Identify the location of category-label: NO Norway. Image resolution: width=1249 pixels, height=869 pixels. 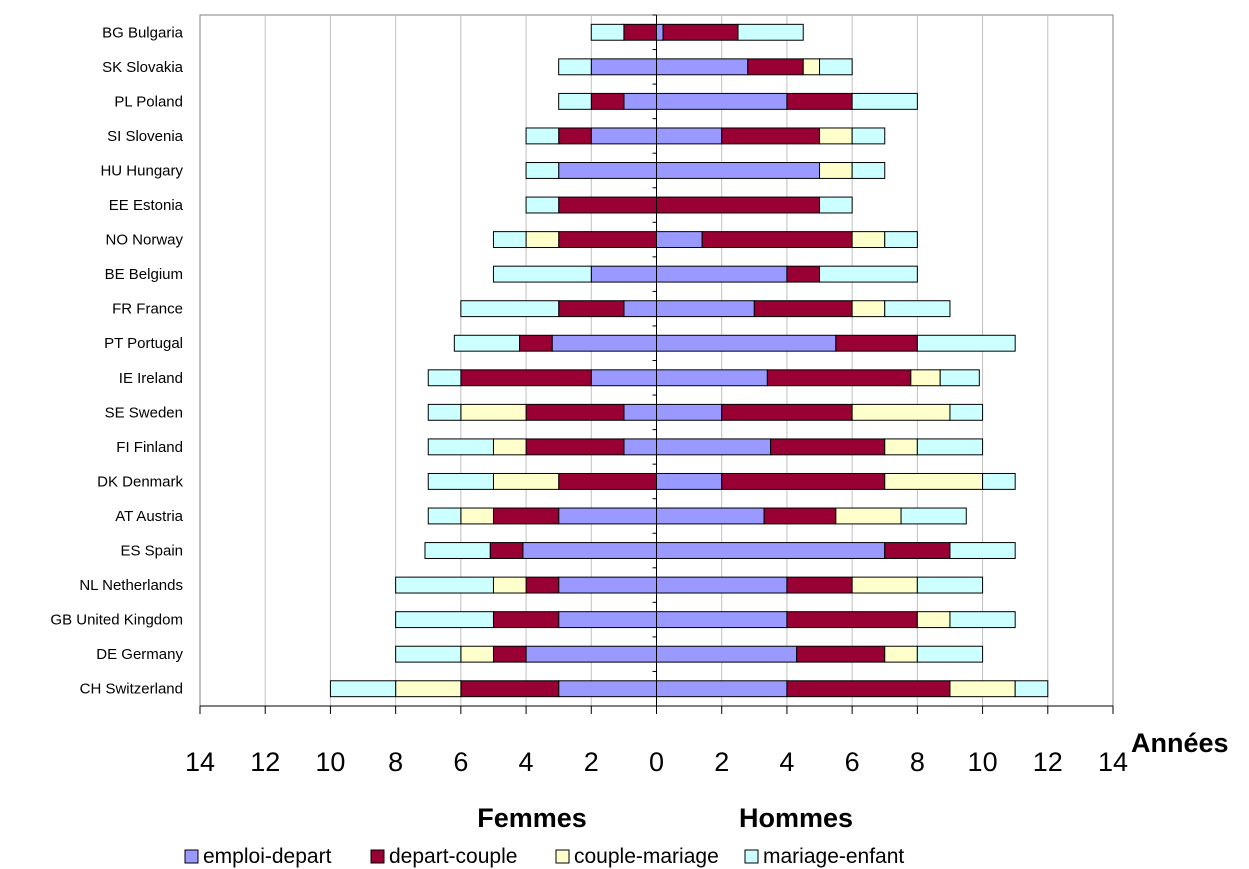
(144, 240).